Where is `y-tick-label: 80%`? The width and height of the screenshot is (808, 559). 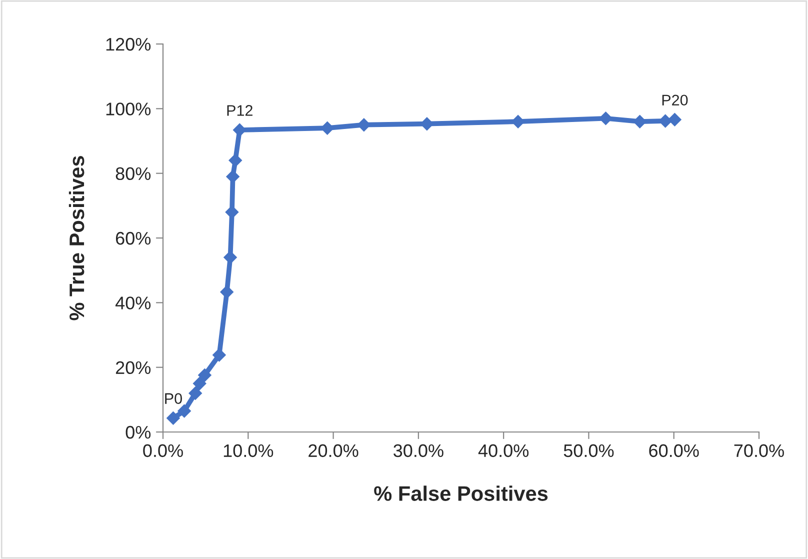
y-tick-label: 80% is located at coordinates (133, 173).